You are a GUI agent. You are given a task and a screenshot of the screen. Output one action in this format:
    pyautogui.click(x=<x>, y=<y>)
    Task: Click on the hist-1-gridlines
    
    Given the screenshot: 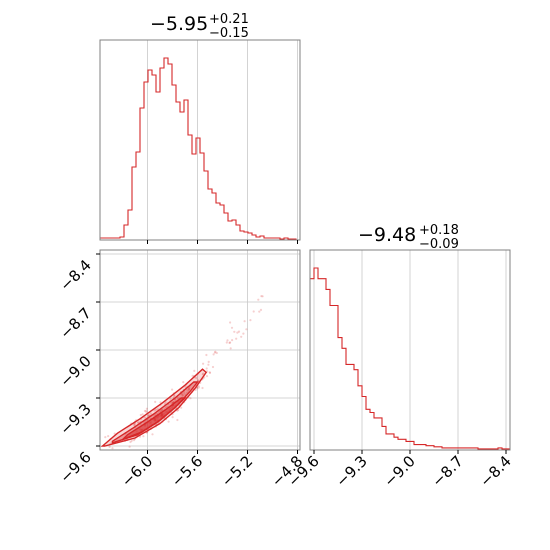 What is the action you would take?
    pyautogui.click(x=222, y=140)
    